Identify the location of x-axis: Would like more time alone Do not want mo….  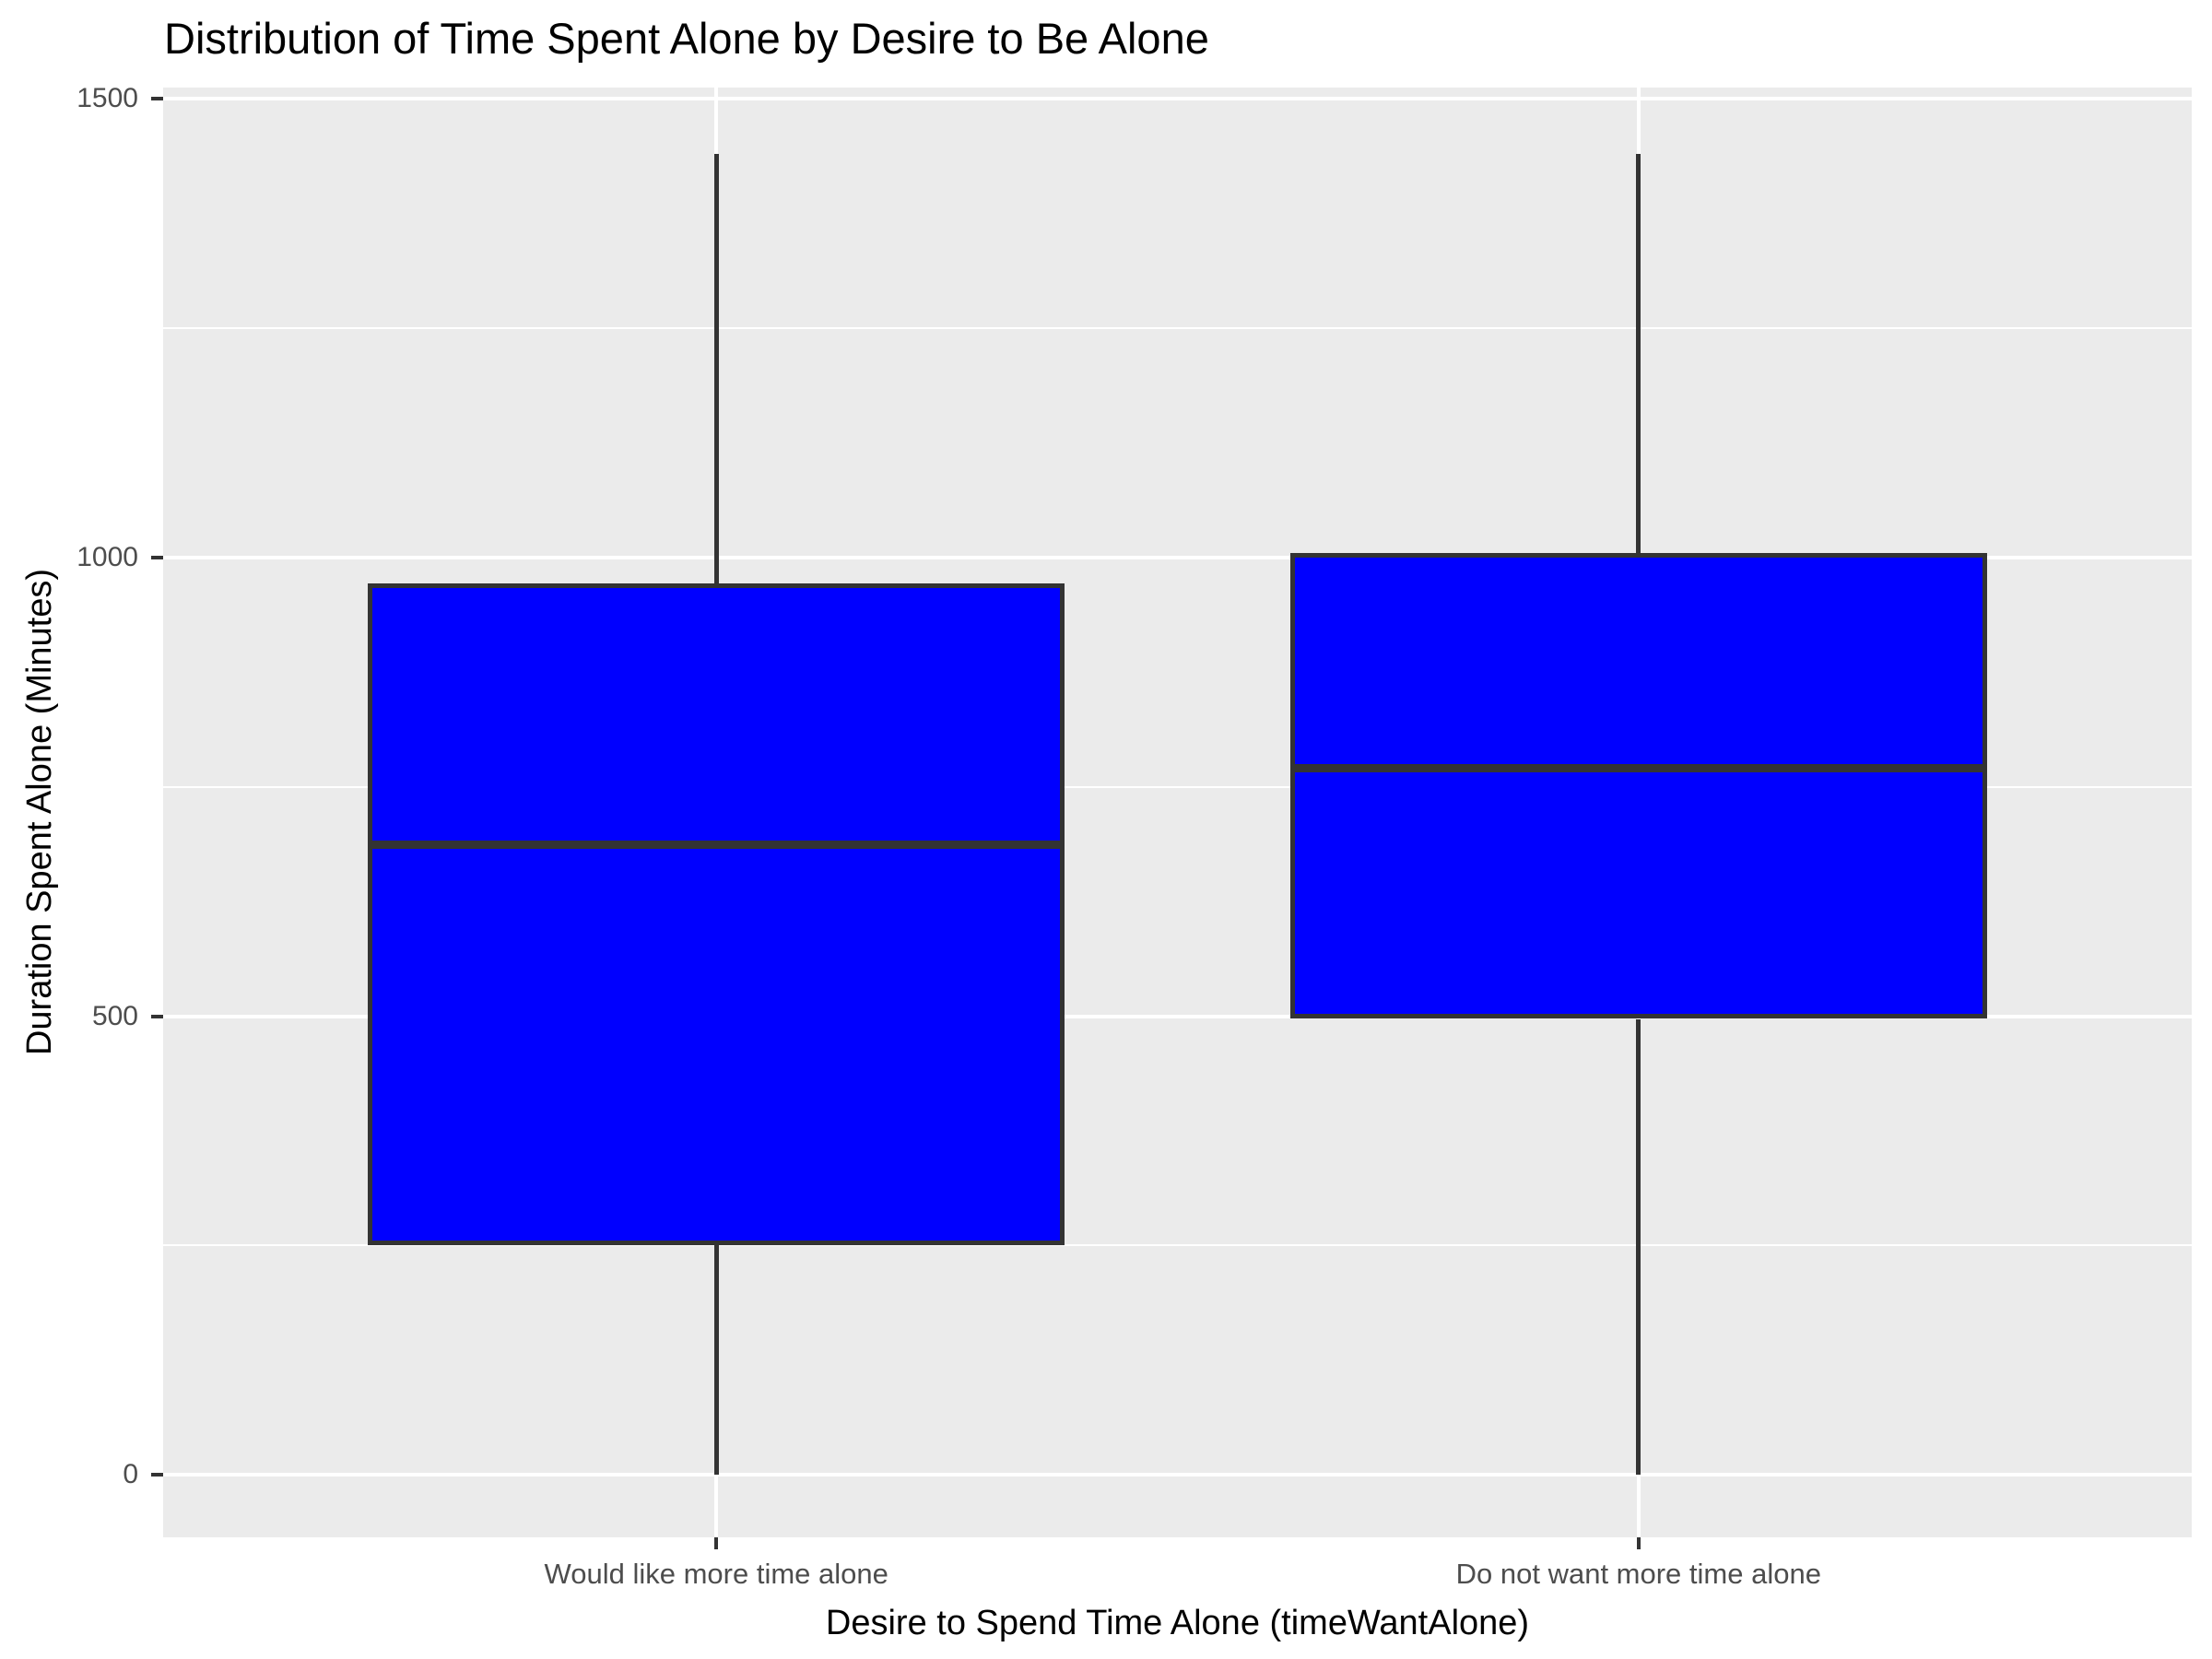
(1177, 1569).